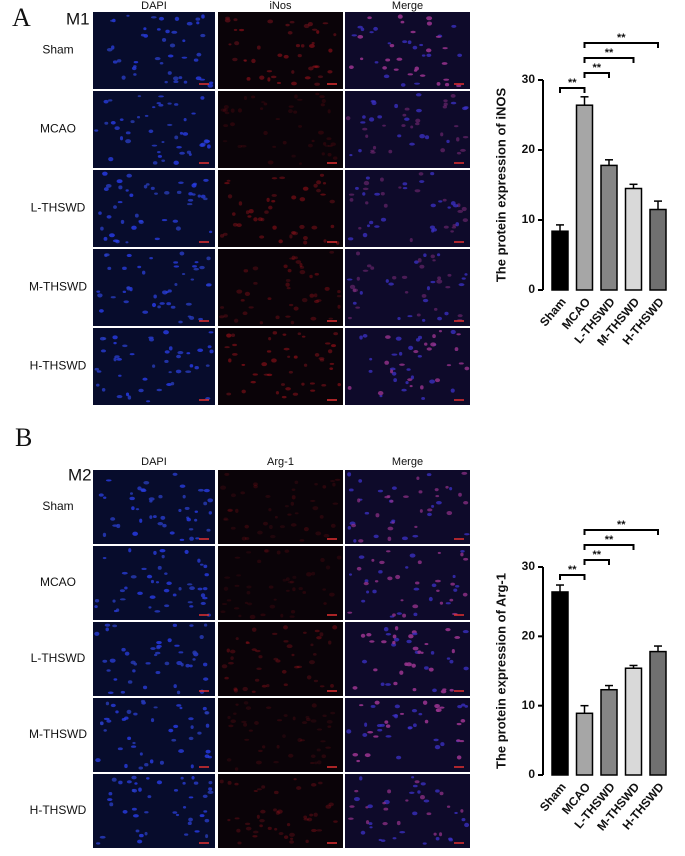 This screenshot has width=685, height=856. What do you see at coordinates (58, 366) in the screenshot?
I see `row-label: H-THSWD` at bounding box center [58, 366].